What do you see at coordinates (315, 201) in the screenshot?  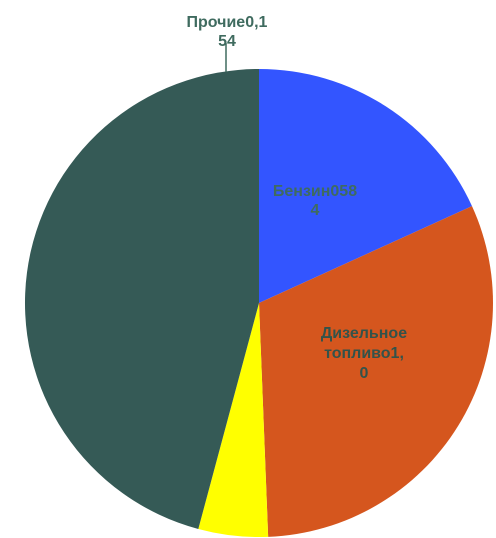 I see `pie-slice-label-0: Бензин058 4` at bounding box center [315, 201].